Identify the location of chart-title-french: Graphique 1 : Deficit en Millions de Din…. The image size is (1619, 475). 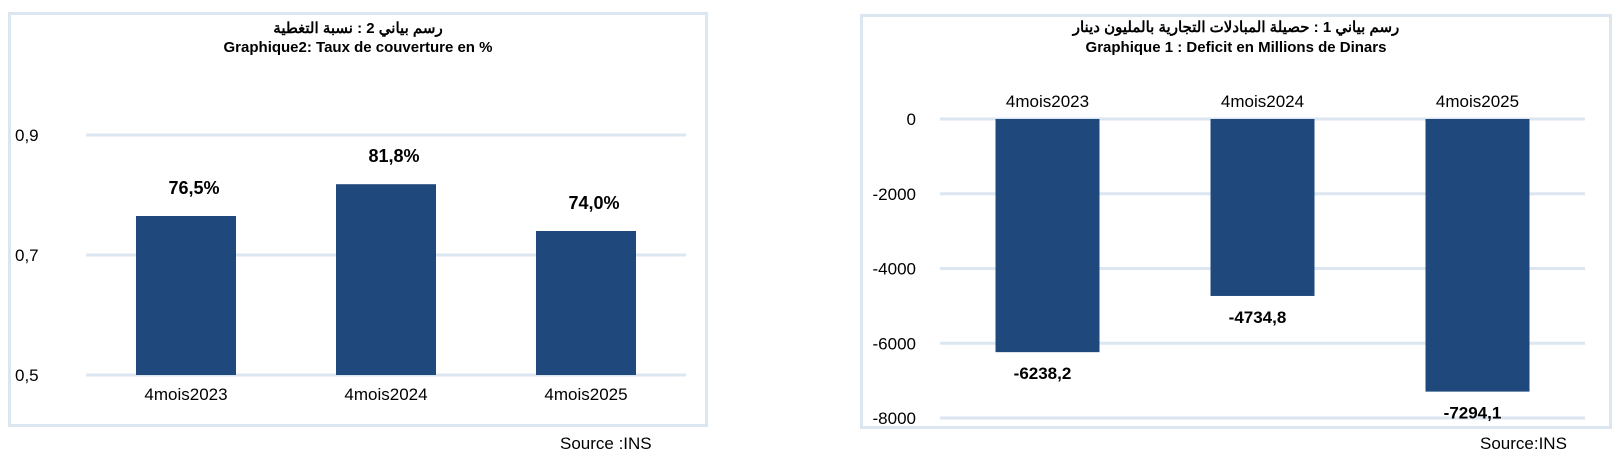
(1236, 47).